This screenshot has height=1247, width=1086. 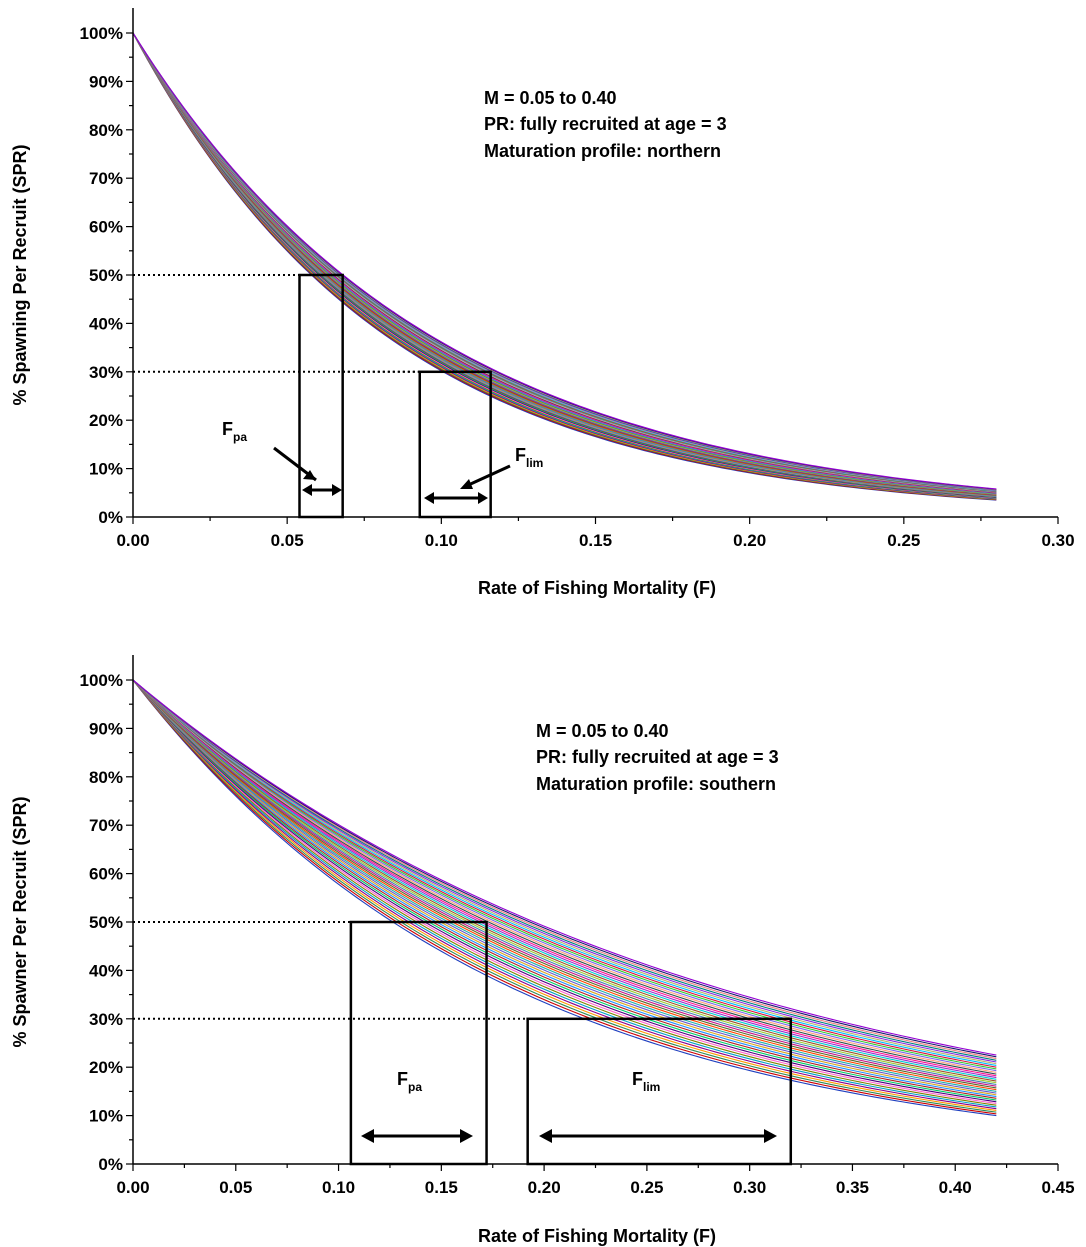 What do you see at coordinates (110, 1164) in the screenshot?
I see `y-tick-label: 0%` at bounding box center [110, 1164].